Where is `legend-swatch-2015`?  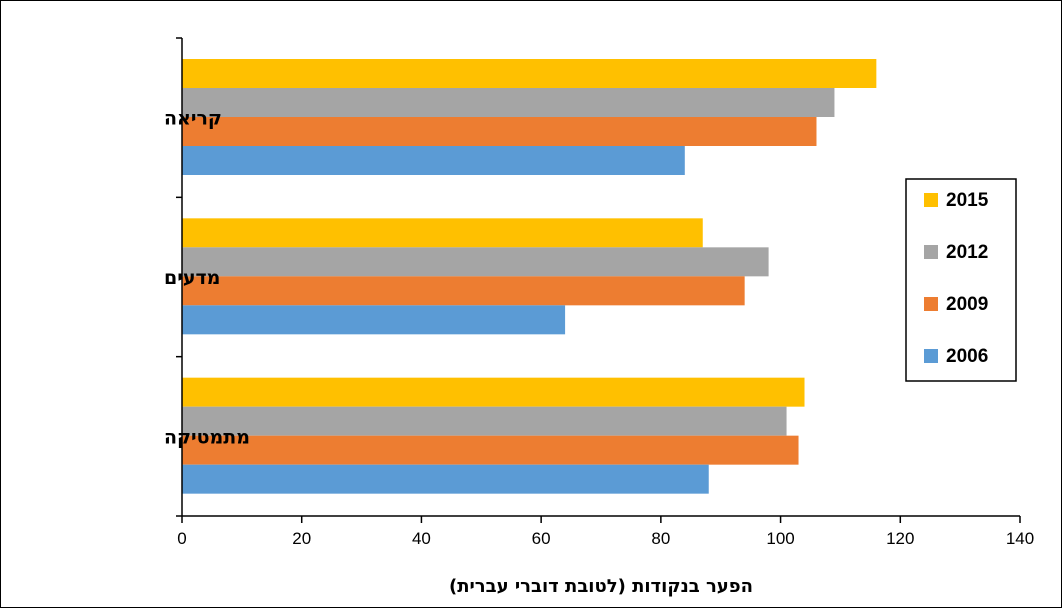 legend-swatch-2015 is located at coordinates (931, 200).